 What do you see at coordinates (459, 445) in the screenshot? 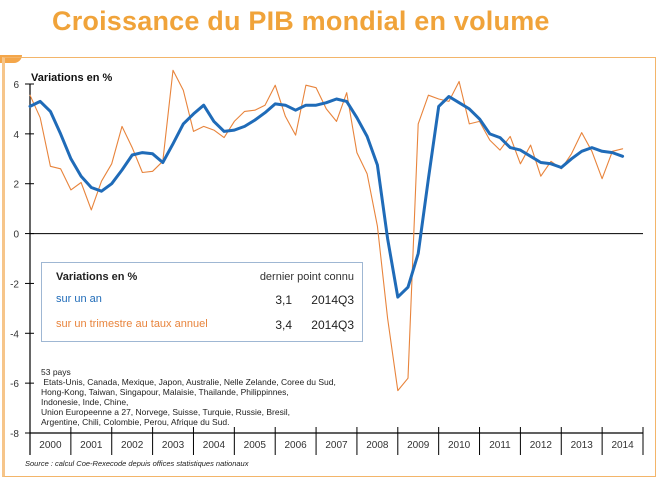
I see `x-tick-label: 2010` at bounding box center [459, 445].